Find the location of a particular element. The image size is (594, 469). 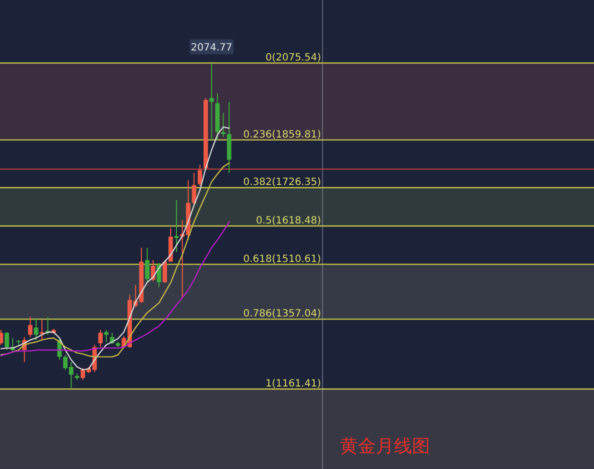

text: 黄金月线图 is located at coordinates (385, 446).